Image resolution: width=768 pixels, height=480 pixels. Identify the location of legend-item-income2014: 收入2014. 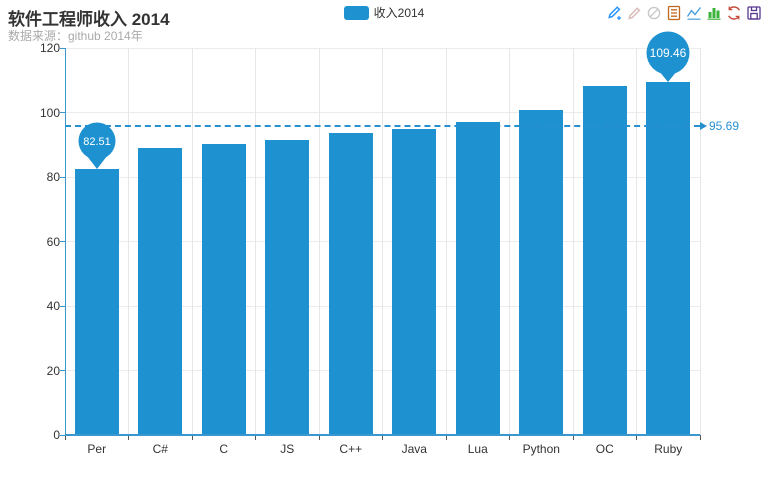
(384, 12).